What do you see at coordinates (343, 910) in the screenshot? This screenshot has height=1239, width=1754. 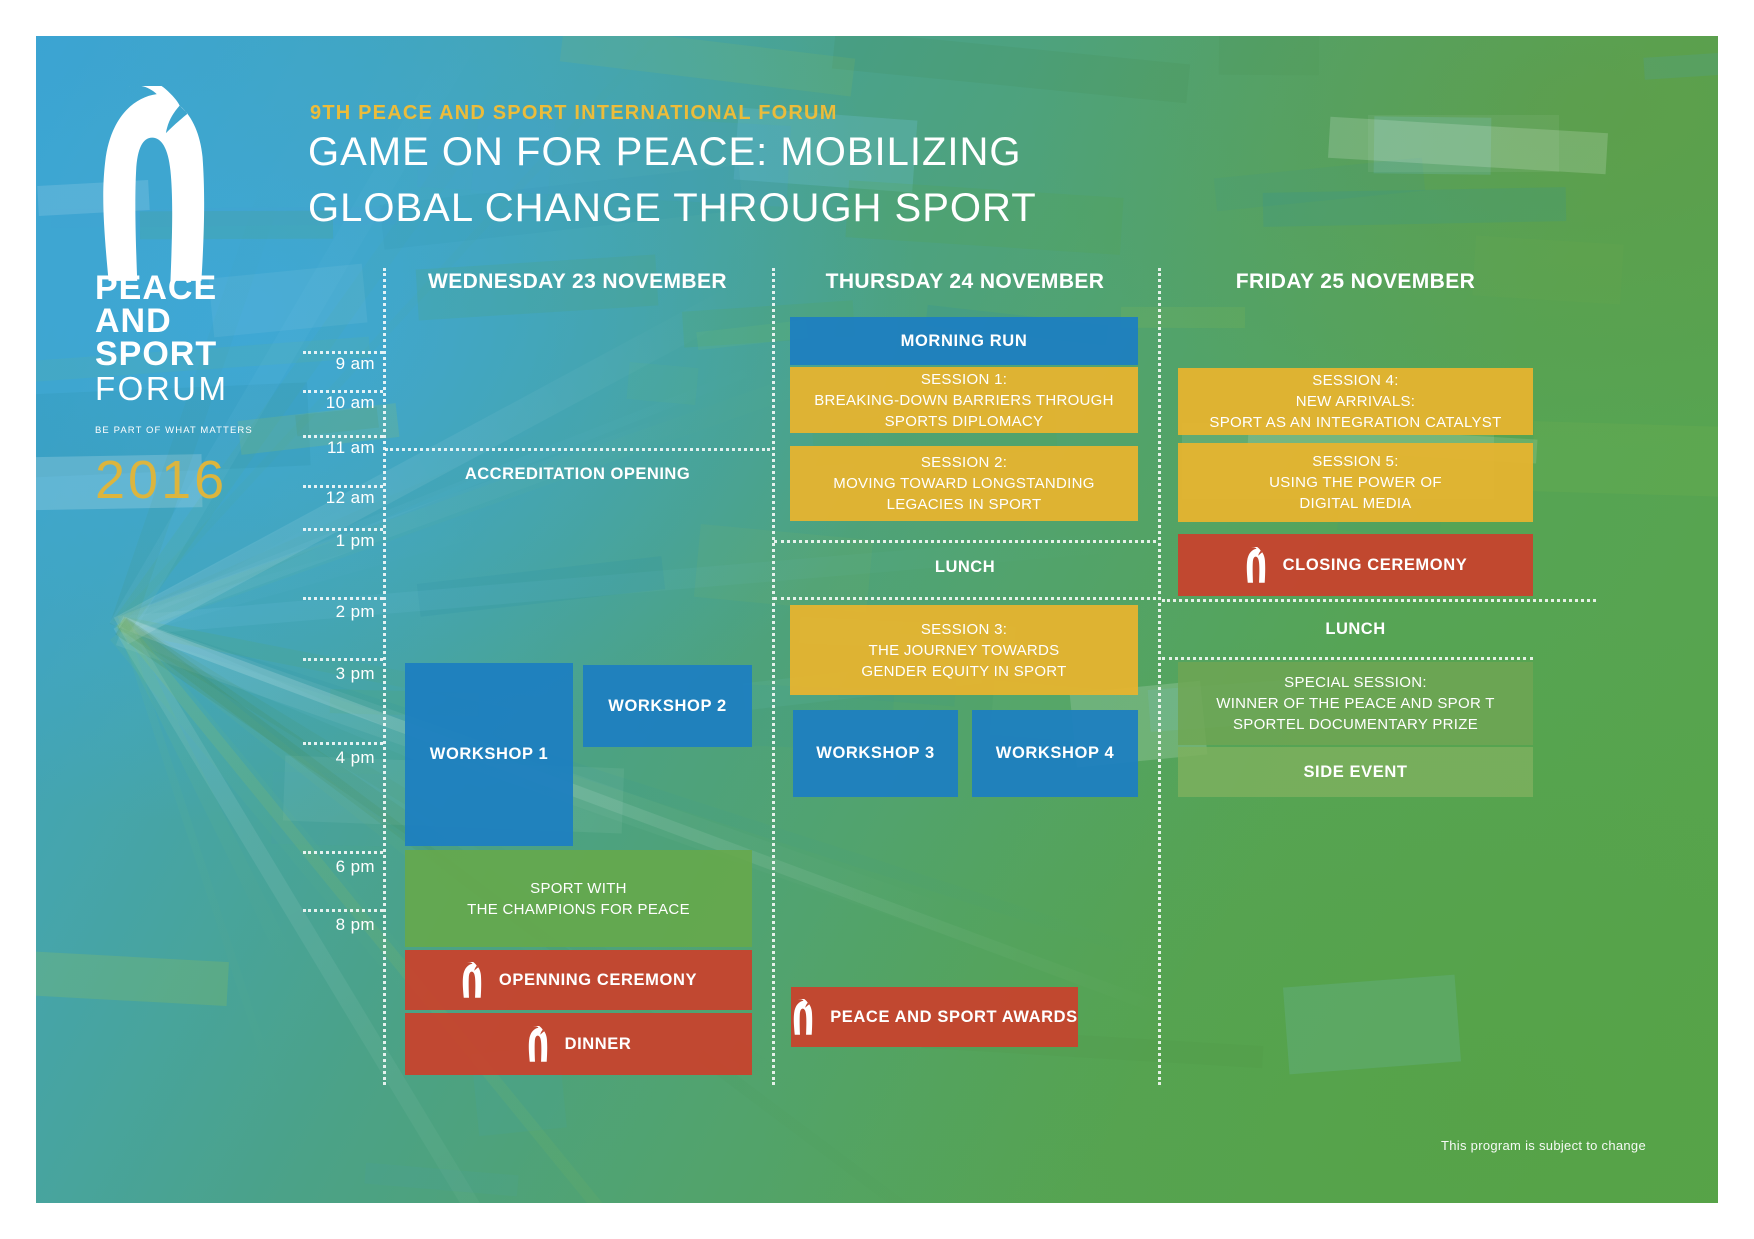 I see `tick-8pm` at bounding box center [343, 910].